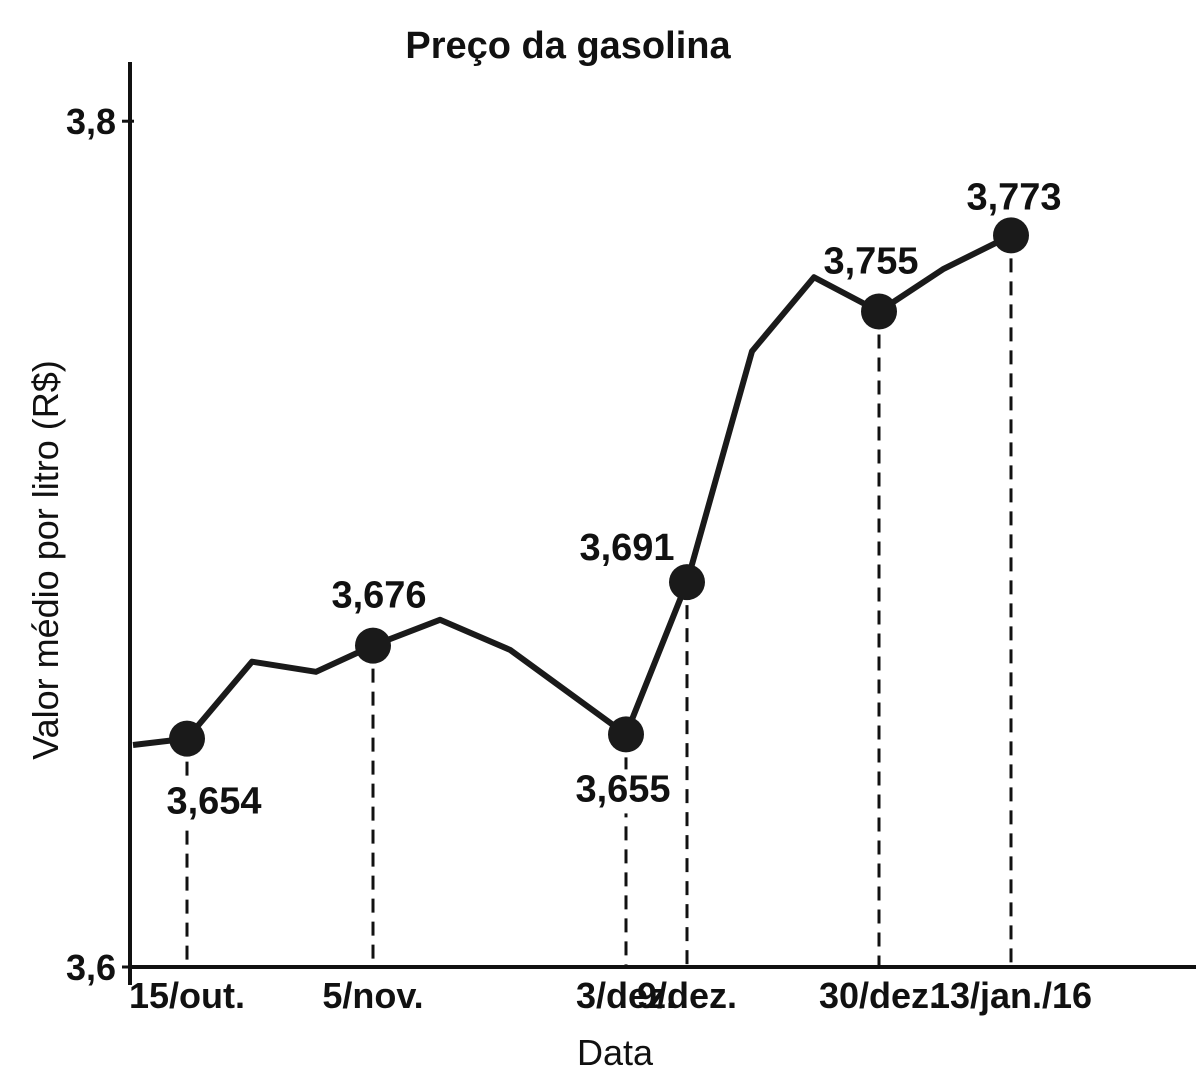  I want to click on x-tick-label: 9/dez., so click(687, 995).